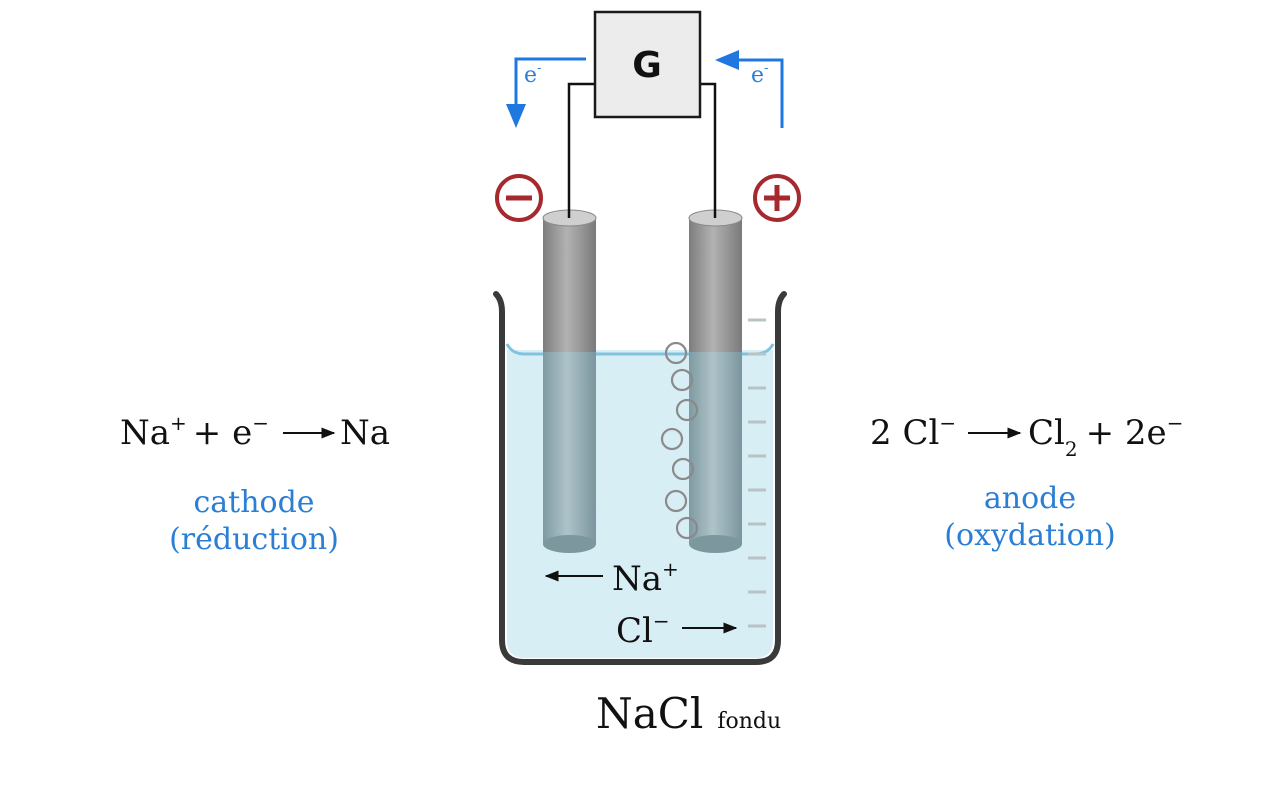 This screenshot has height=800, width=1280. Describe the element at coordinates (532, 74) in the screenshot. I see `electron-label-left: e-` at that location.